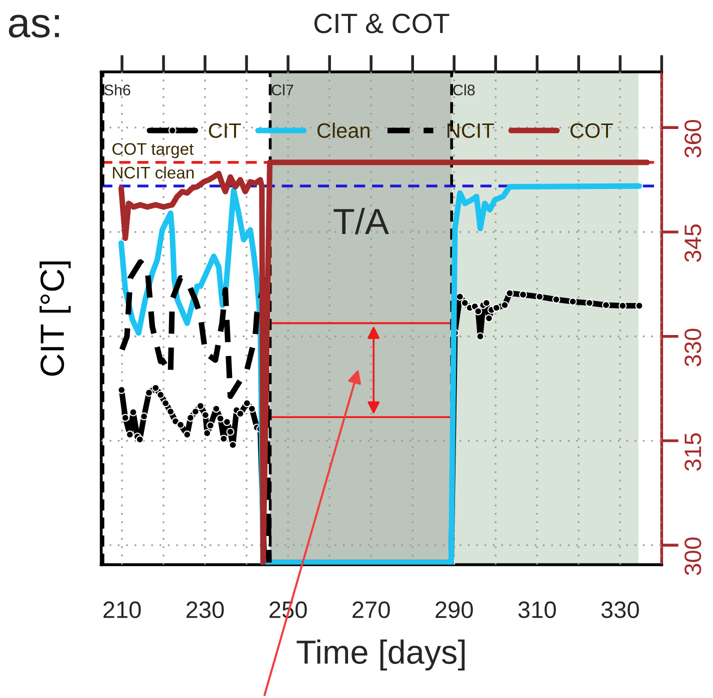 The height and width of the screenshot is (698, 713). I want to click on ref-line-label: COT target, so click(153, 150).